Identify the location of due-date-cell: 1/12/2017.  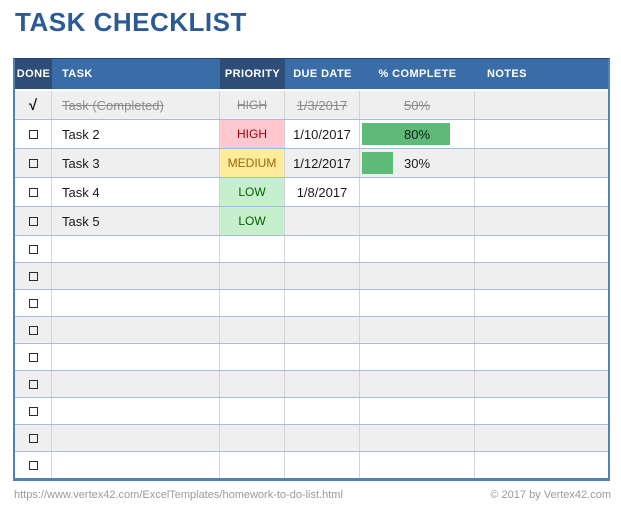
(322, 163).